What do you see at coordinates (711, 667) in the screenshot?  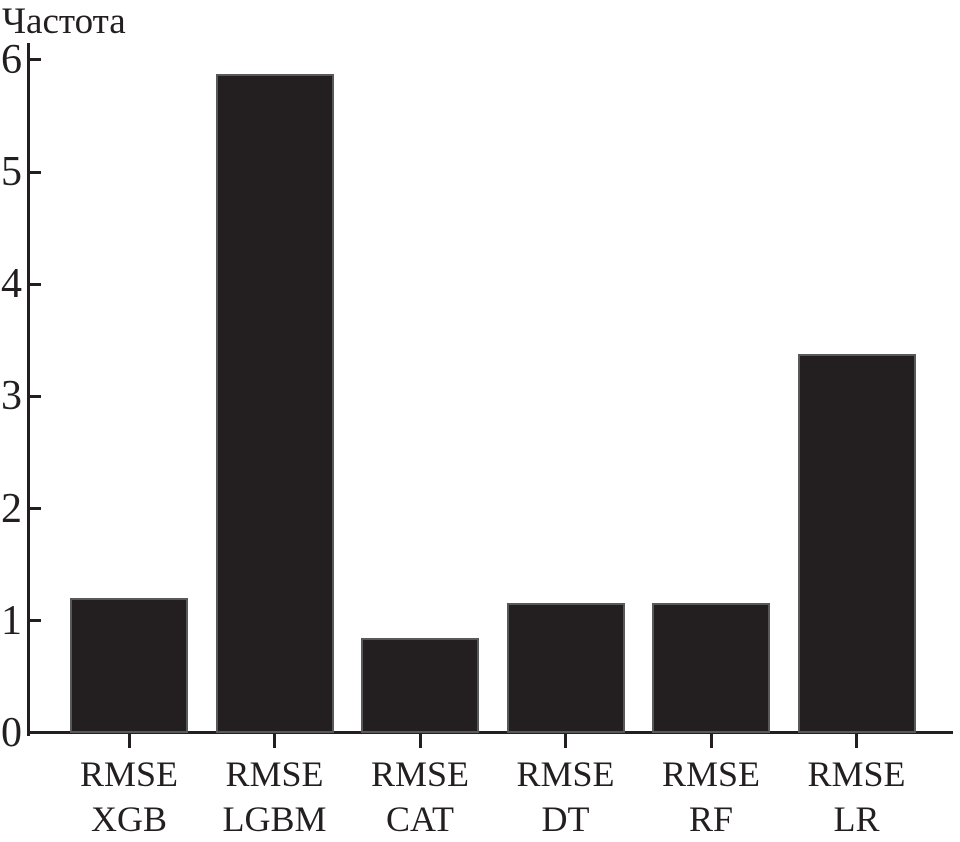 I see `bar-rmse-rf` at bounding box center [711, 667].